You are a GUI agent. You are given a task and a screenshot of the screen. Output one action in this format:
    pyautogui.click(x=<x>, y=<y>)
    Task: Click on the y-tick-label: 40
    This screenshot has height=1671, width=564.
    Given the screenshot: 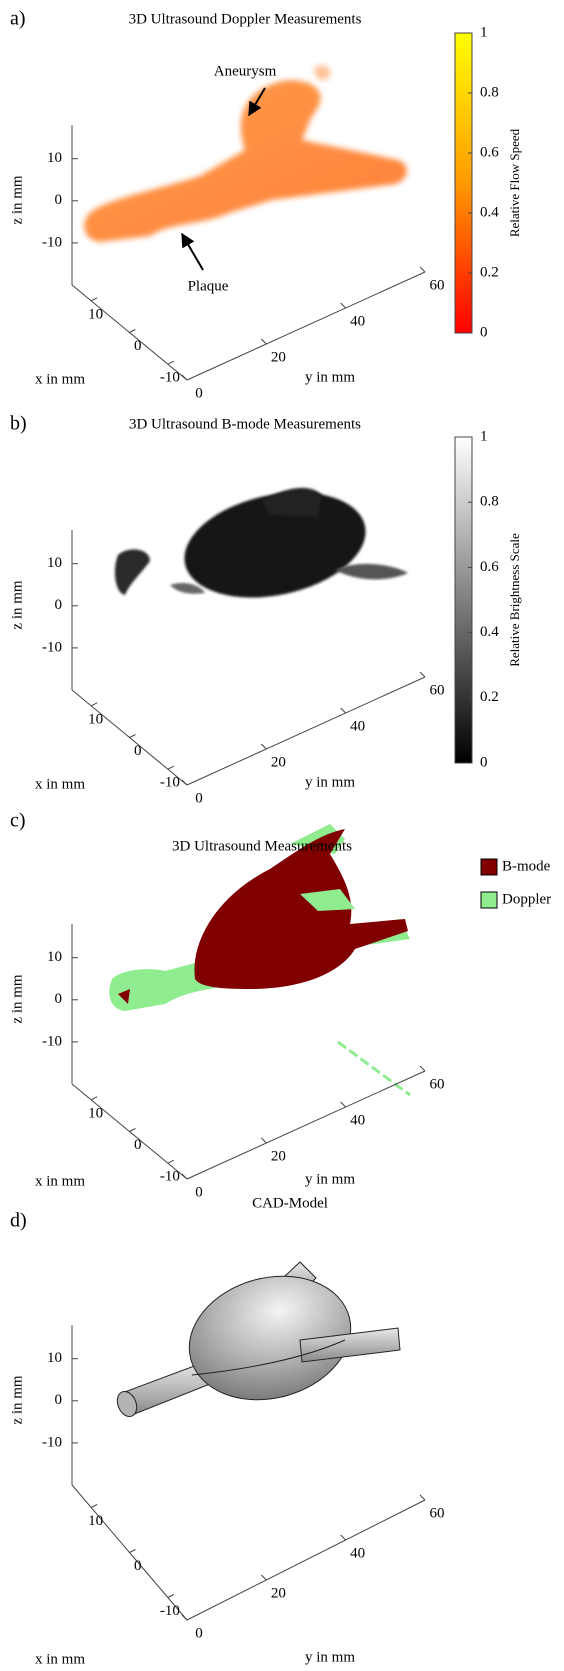 What is the action you would take?
    pyautogui.click(x=357, y=1553)
    